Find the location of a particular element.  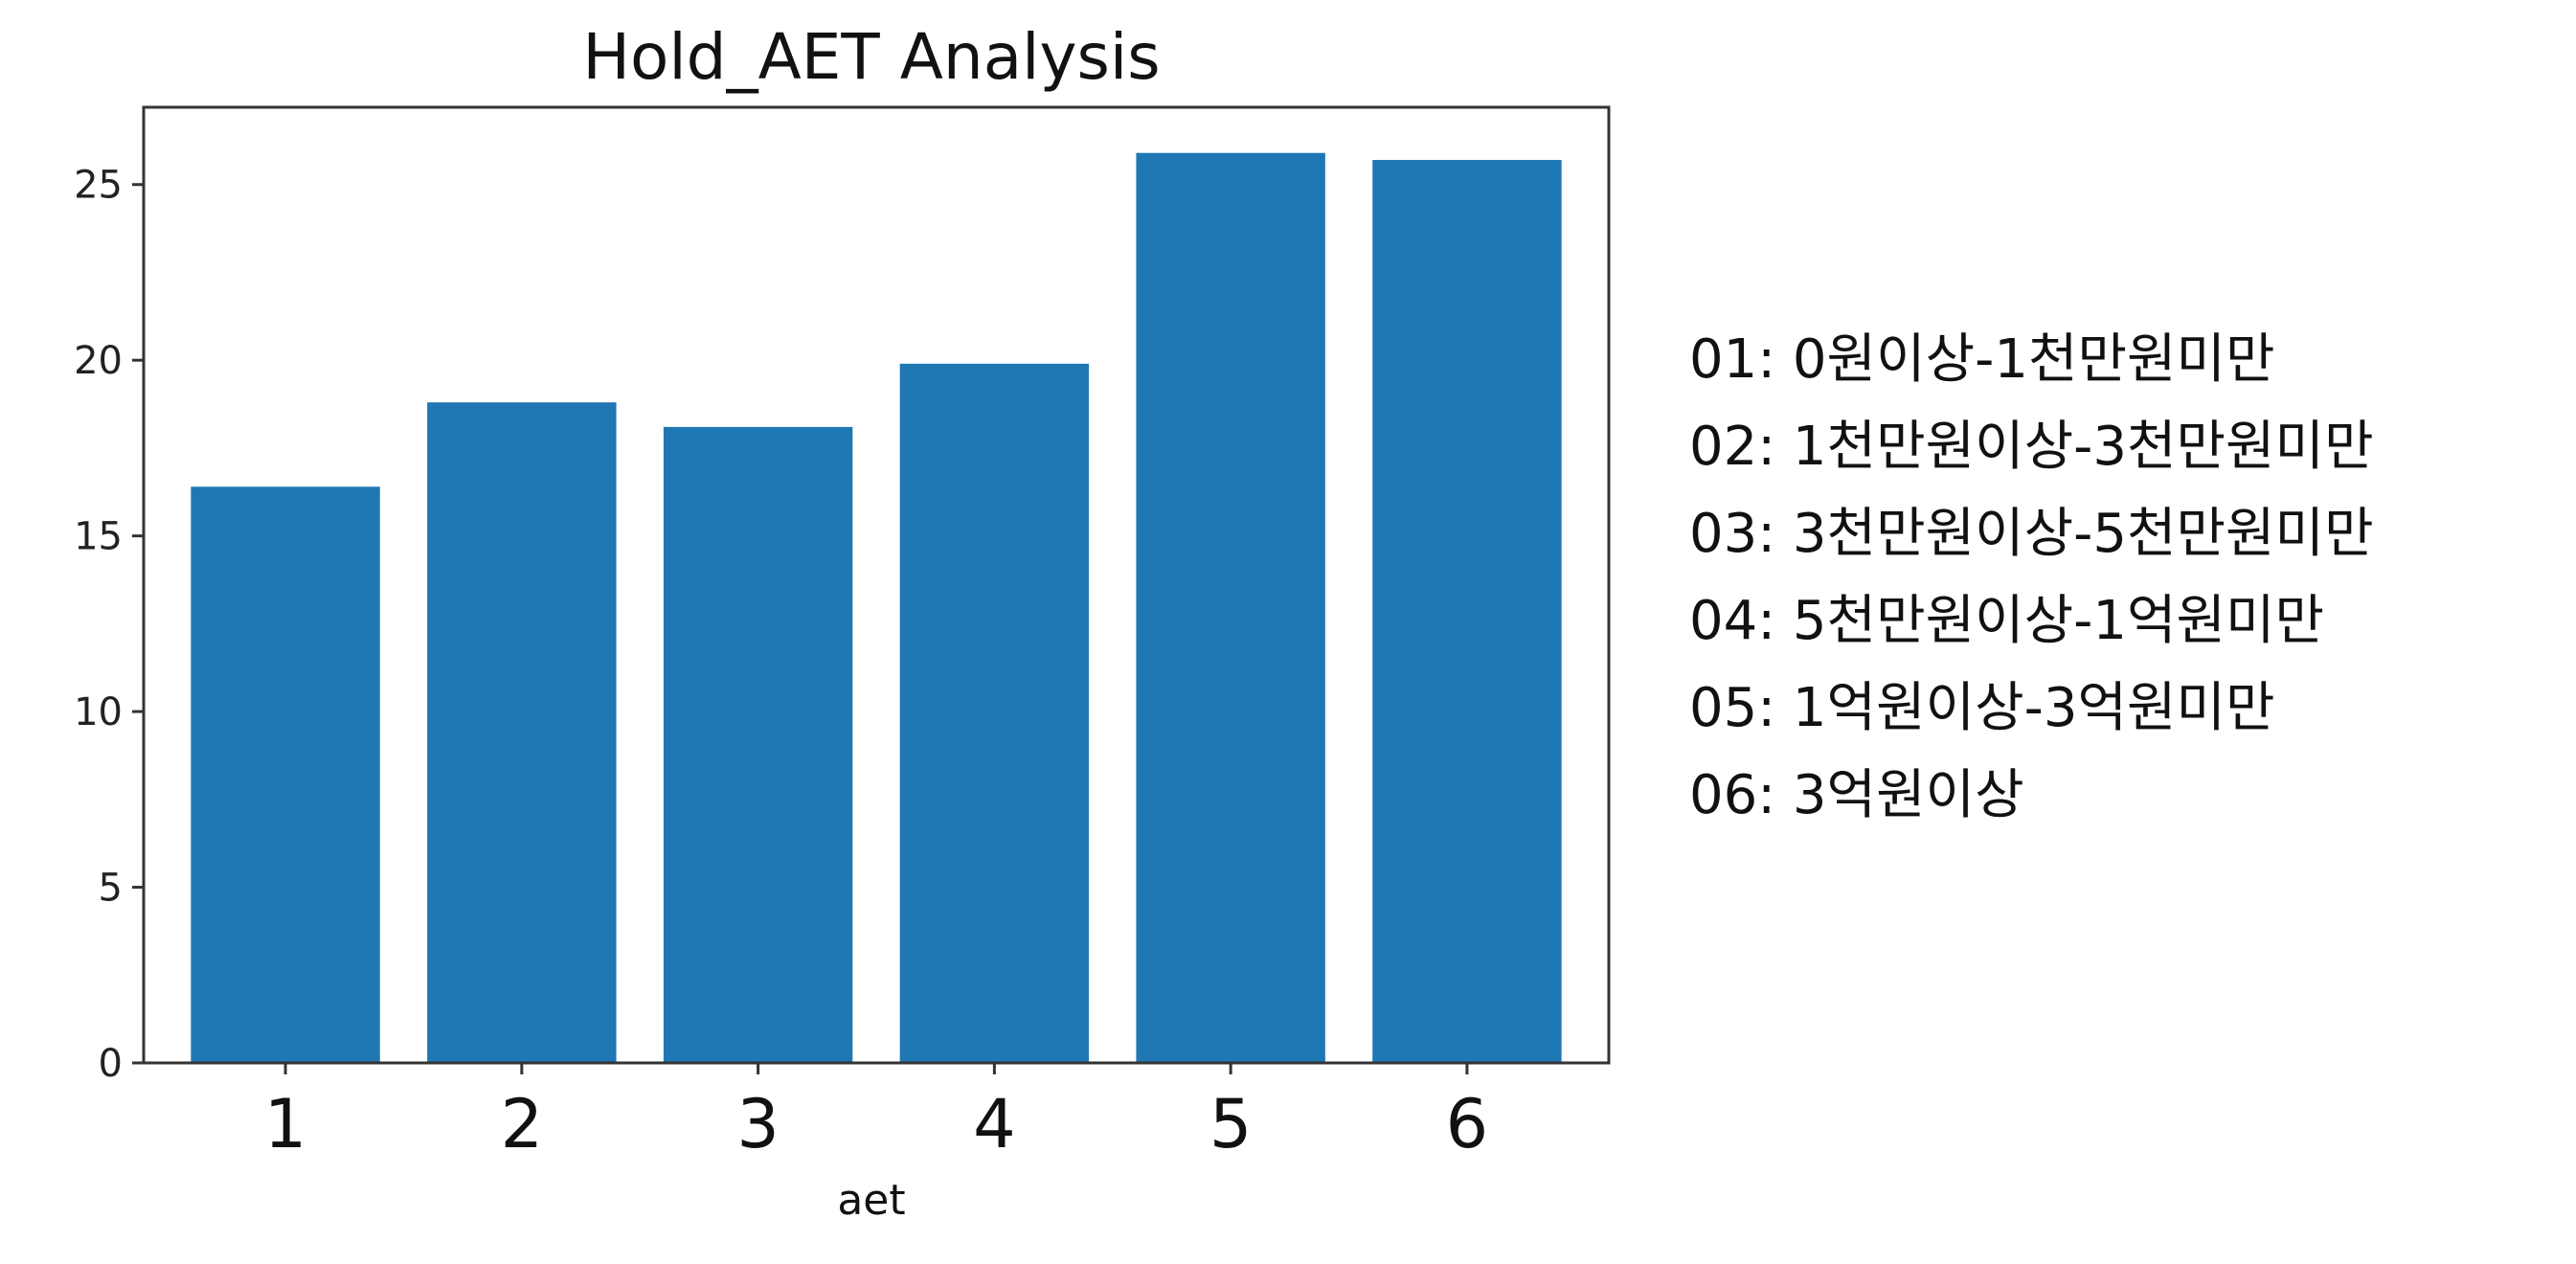

legend-item-05: 05: 1억원이상-3억원미만 is located at coordinates (1982, 708).